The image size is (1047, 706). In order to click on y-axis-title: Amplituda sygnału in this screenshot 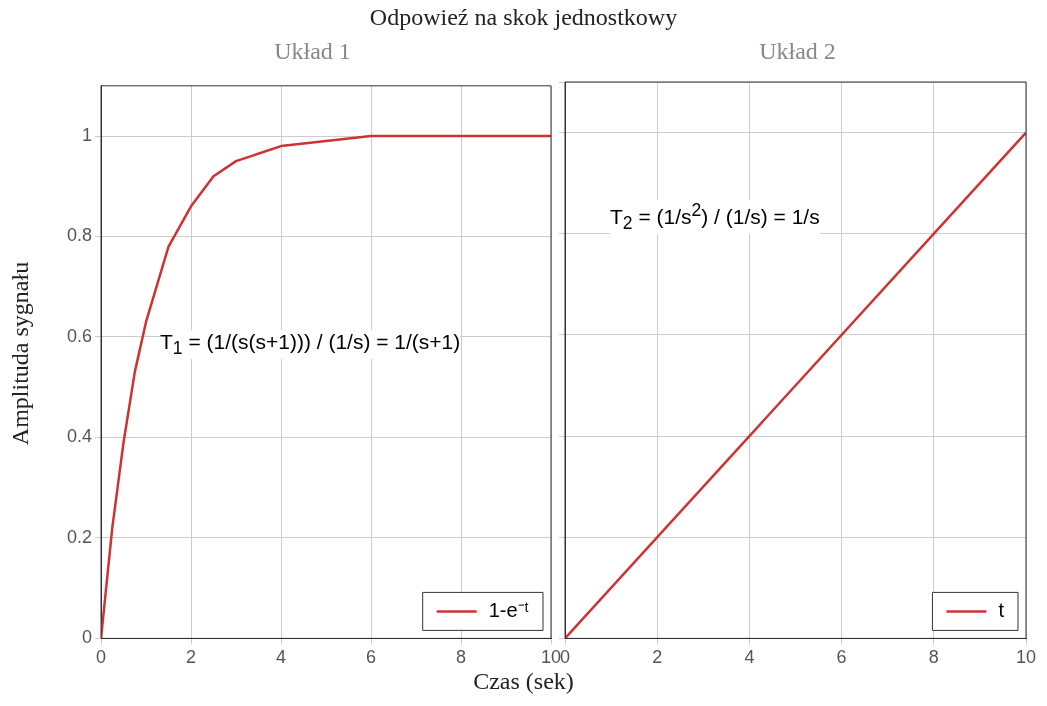, I will do `click(20, 354)`.